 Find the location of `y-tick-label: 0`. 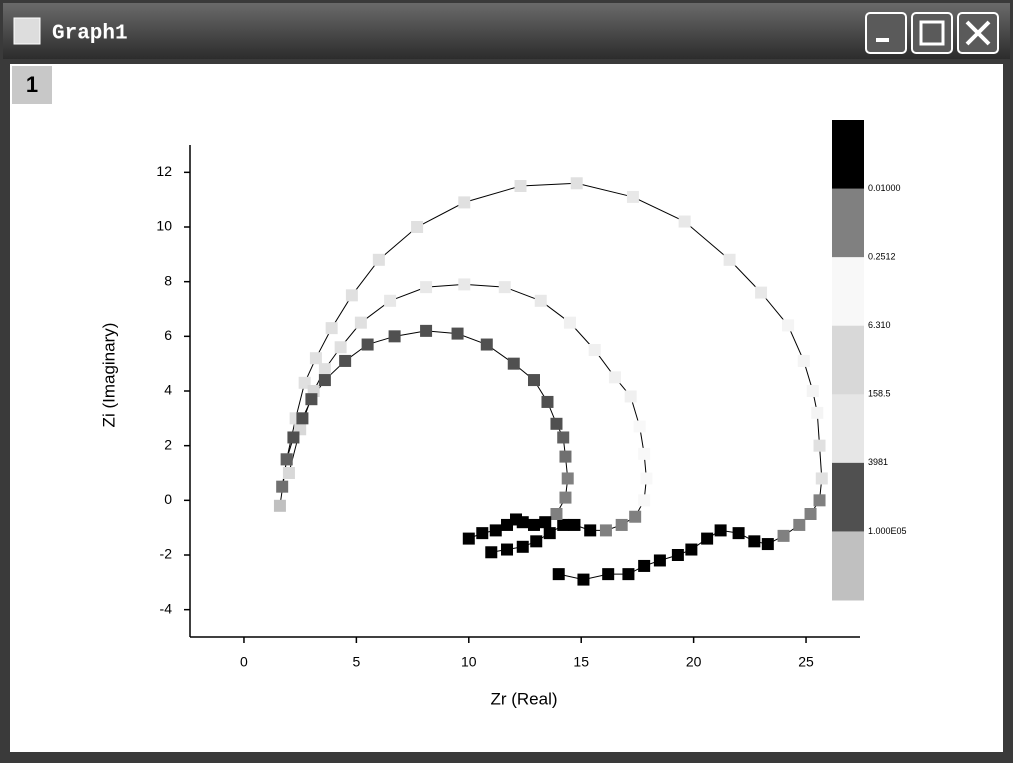

y-tick-label: 0 is located at coordinates (168, 499).